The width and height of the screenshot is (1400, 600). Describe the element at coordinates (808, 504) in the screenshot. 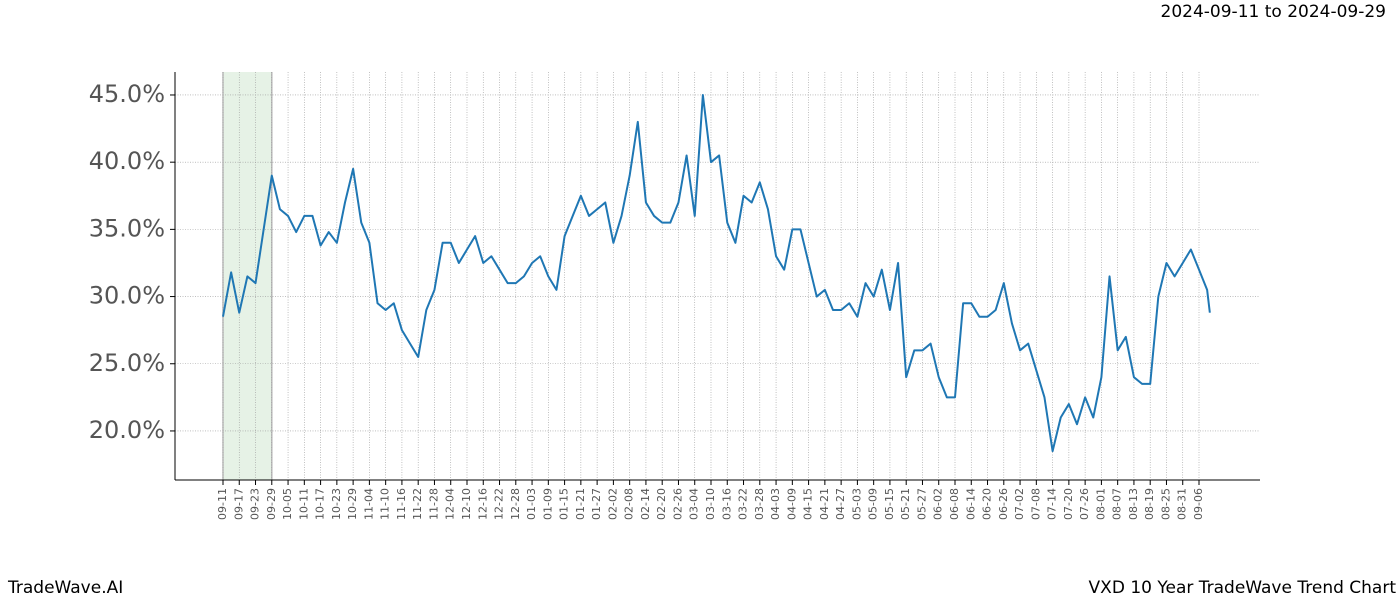

I see `x-tick-label: 04-15` at that location.